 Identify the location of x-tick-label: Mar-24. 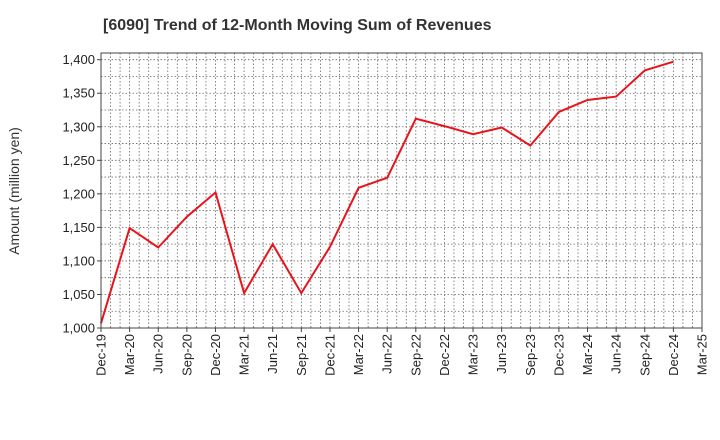
(587, 354).